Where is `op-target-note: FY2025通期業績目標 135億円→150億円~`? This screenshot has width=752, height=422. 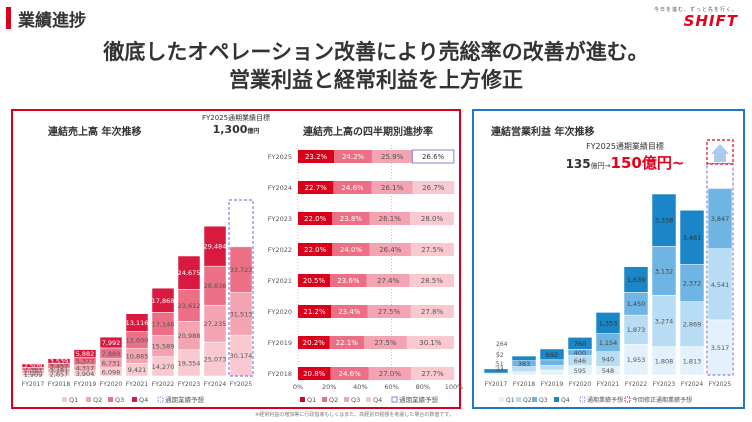 op-target-note: FY2025通期業績目標 135億円→150億円~ is located at coordinates (625, 157).